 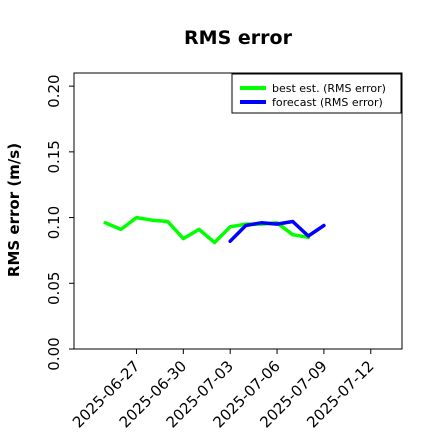 What do you see at coordinates (54, 156) in the screenshot?
I see `y-tick-label: 0.15` at bounding box center [54, 156].